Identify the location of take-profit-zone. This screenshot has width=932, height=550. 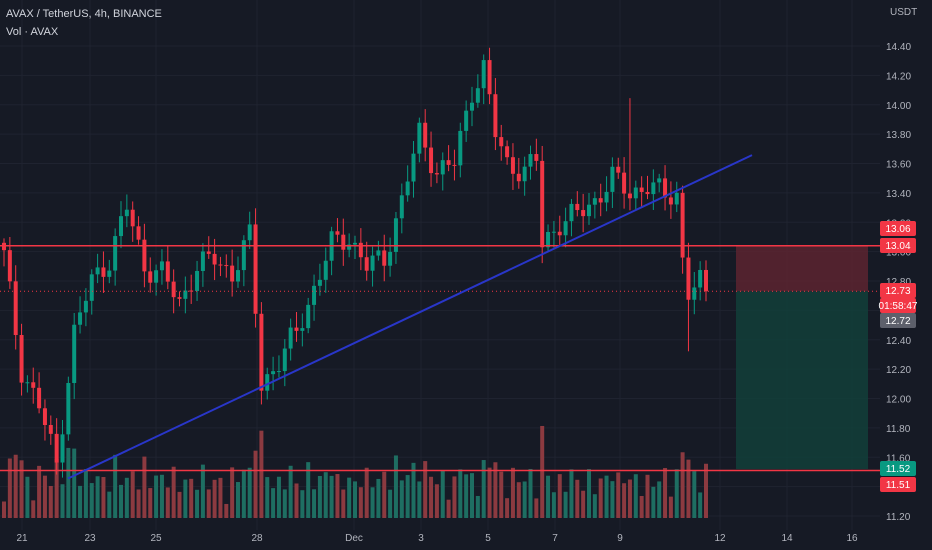
(802, 380).